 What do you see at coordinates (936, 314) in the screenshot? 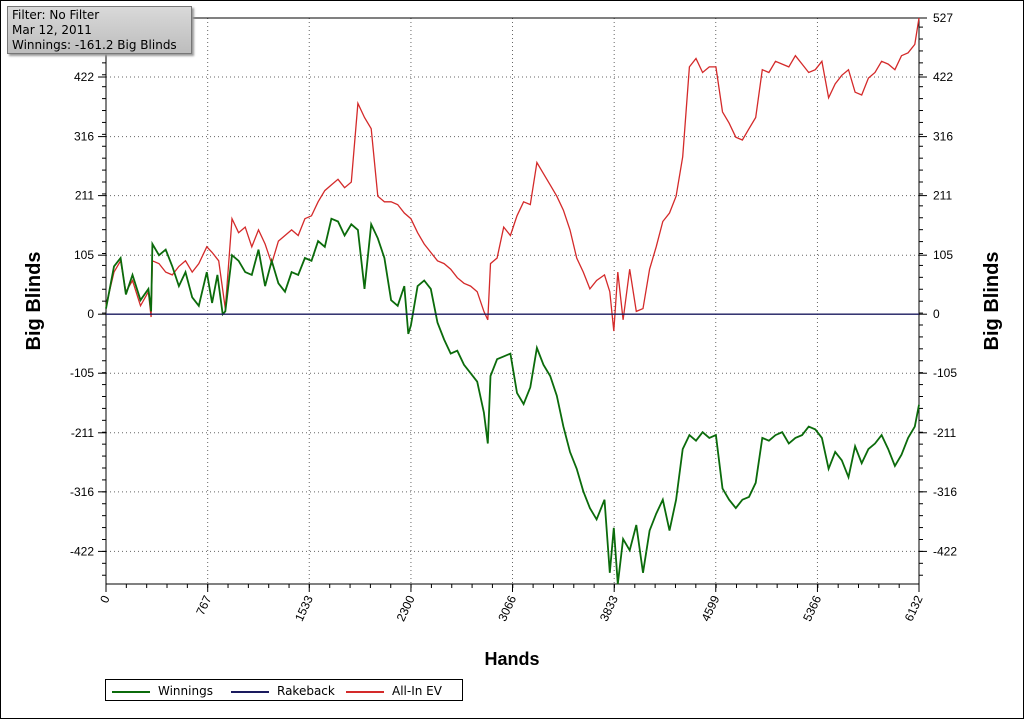
I see `y-tick-label-right: 0` at bounding box center [936, 314].